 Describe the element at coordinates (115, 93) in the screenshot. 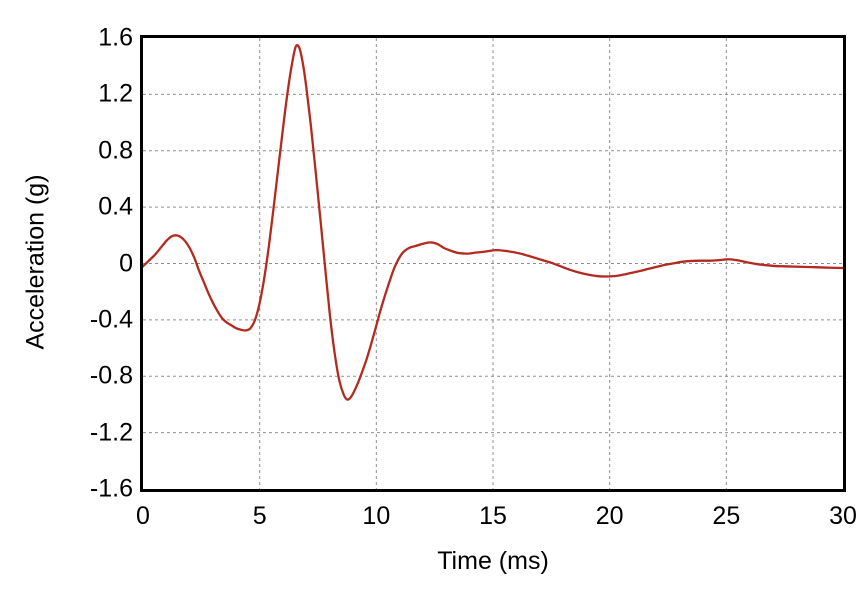

I see `y-tick-label: 1.2` at that location.